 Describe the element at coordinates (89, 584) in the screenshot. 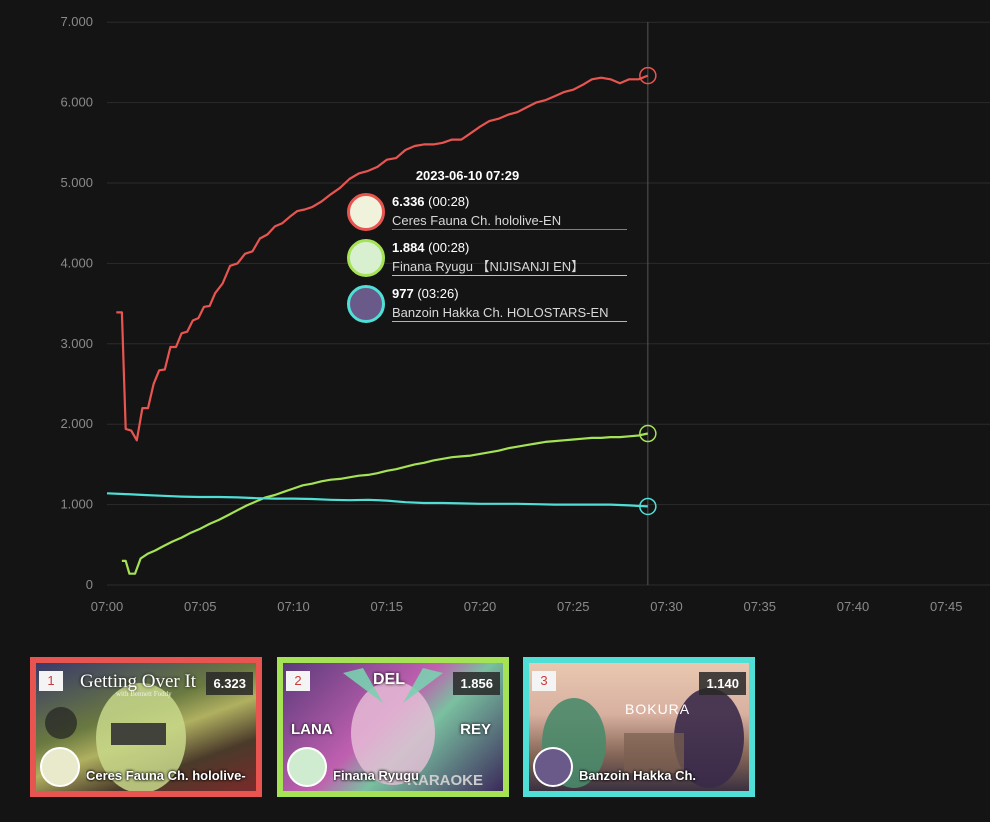

I see `y-tick-label: 0` at that location.